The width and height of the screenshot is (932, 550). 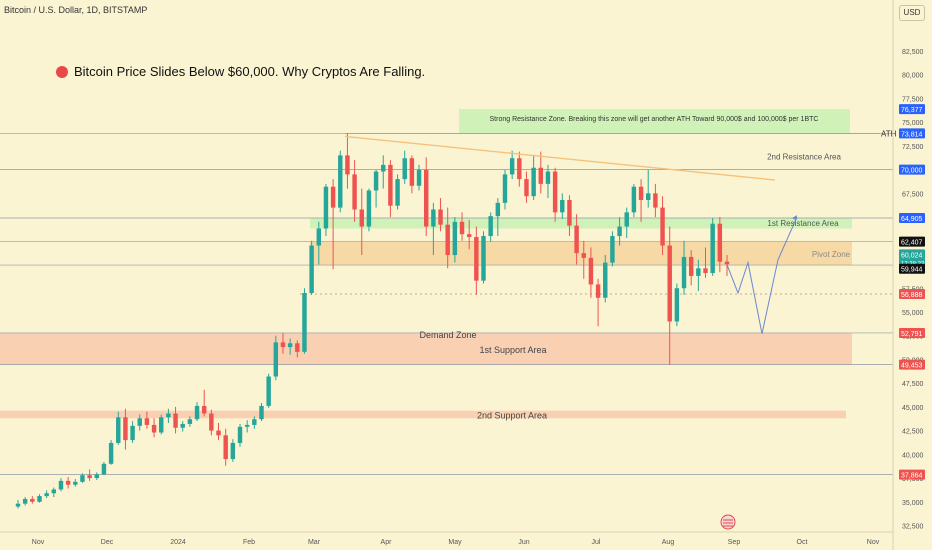 I want to click on price-tick: 77,500, so click(x=913, y=99).